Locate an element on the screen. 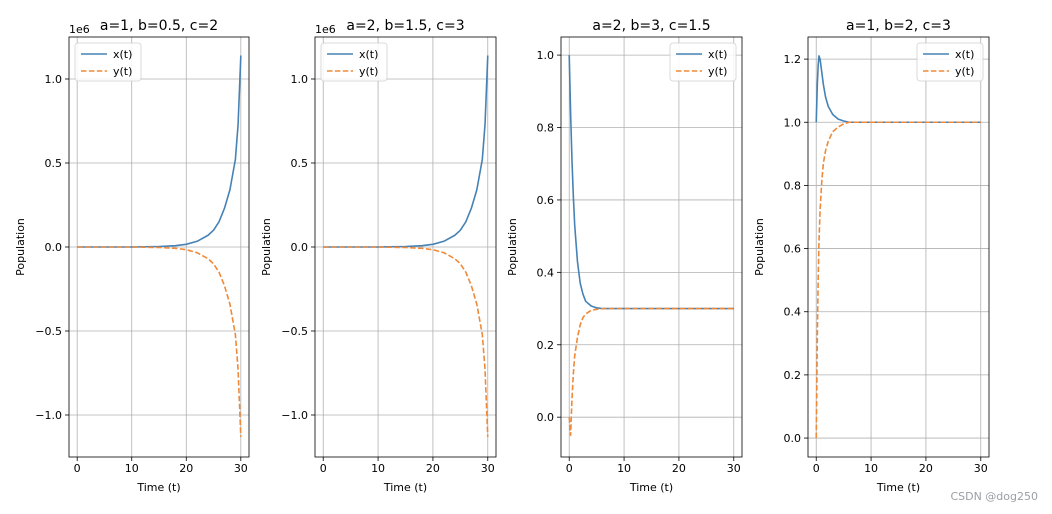 This screenshot has width=1052, height=514. subplot-title: a=1, b=0.5, c=2 is located at coordinates (159, 26).